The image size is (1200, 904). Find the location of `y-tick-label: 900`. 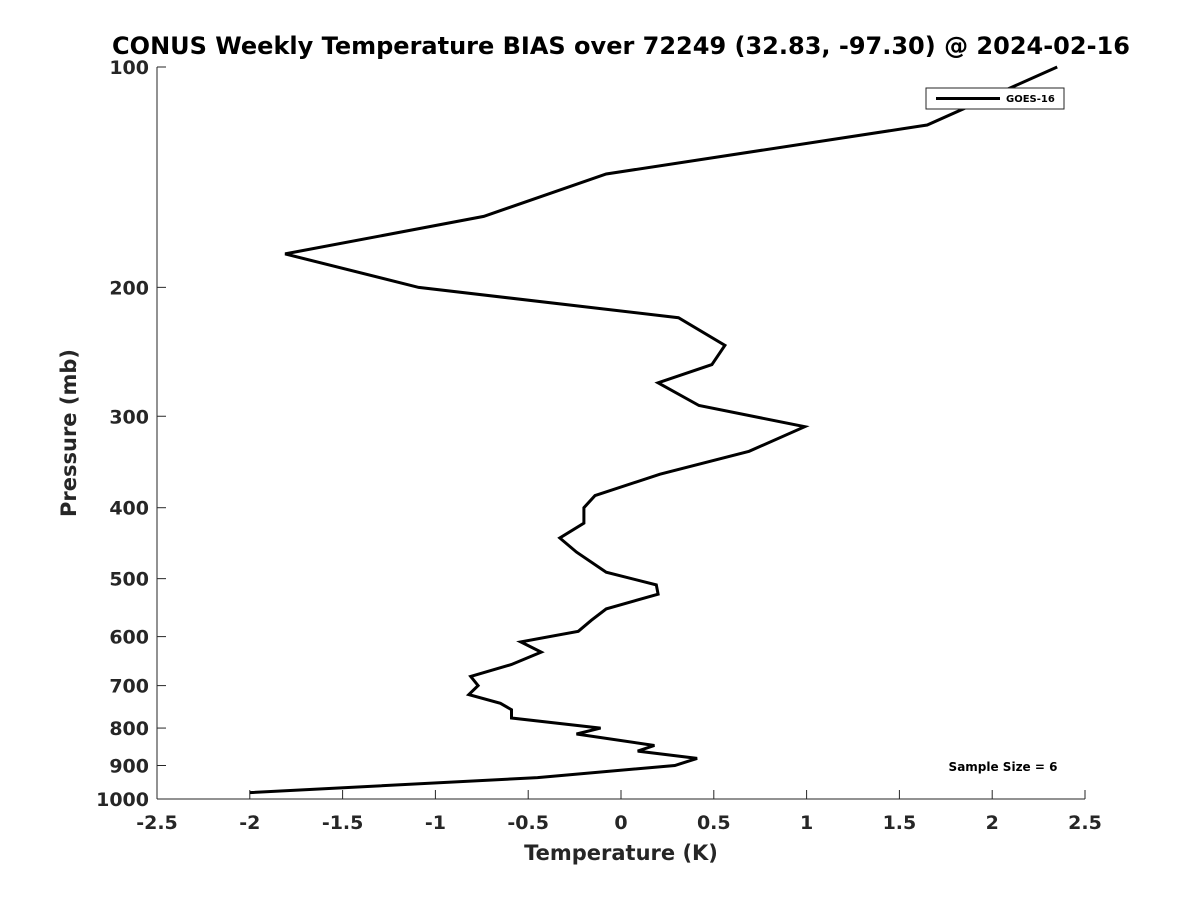

y-tick-label: 900 is located at coordinates (129, 767).